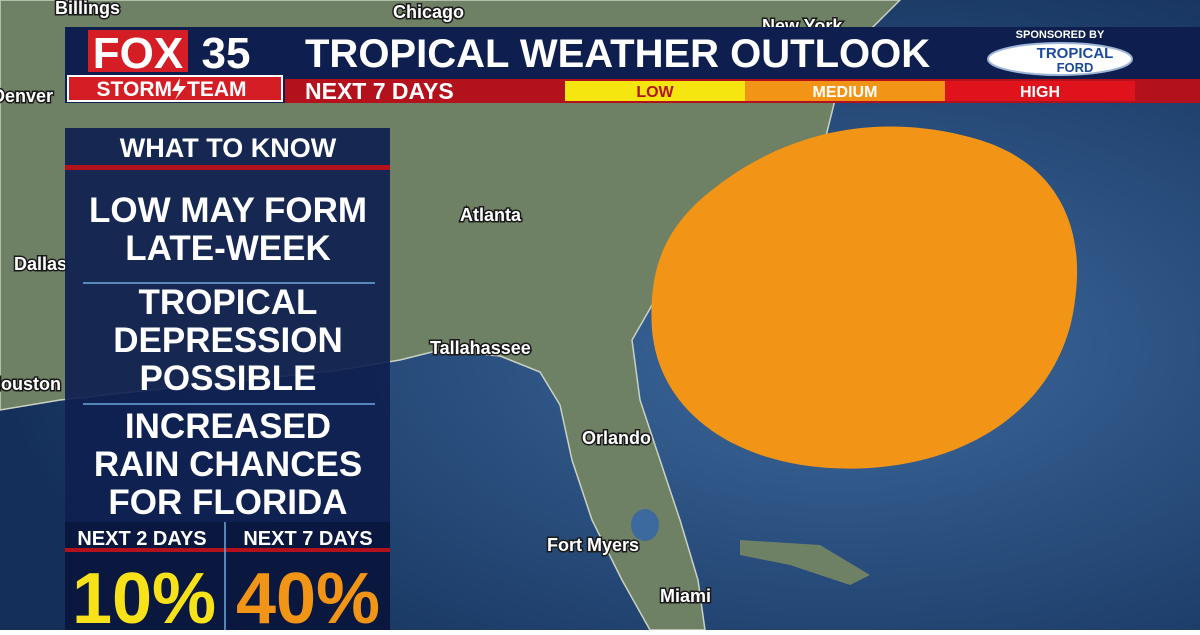  What do you see at coordinates (428, 12) in the screenshot?
I see `city-label: Chicago` at bounding box center [428, 12].